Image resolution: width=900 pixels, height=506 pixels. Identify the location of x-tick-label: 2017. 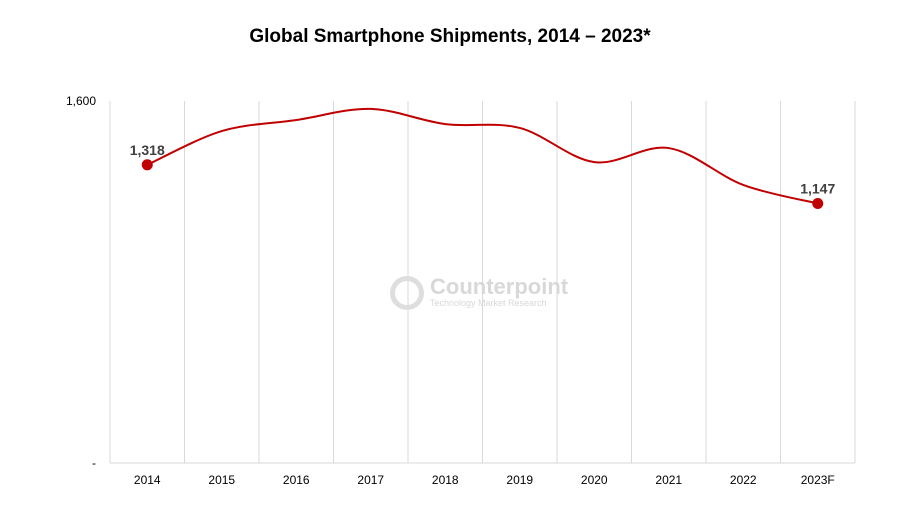
(370, 480).